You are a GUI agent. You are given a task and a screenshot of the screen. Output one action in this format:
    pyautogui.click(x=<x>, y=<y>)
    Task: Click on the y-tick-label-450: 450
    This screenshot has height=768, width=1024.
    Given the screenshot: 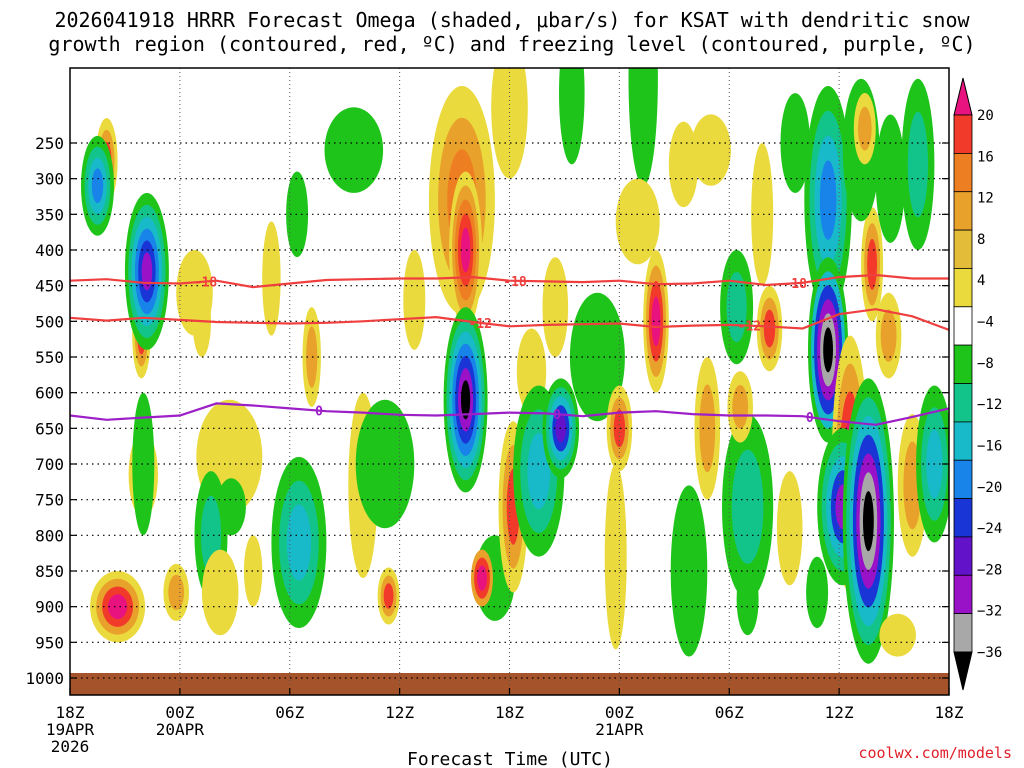 What is the action you would take?
    pyautogui.click(x=49, y=286)
    